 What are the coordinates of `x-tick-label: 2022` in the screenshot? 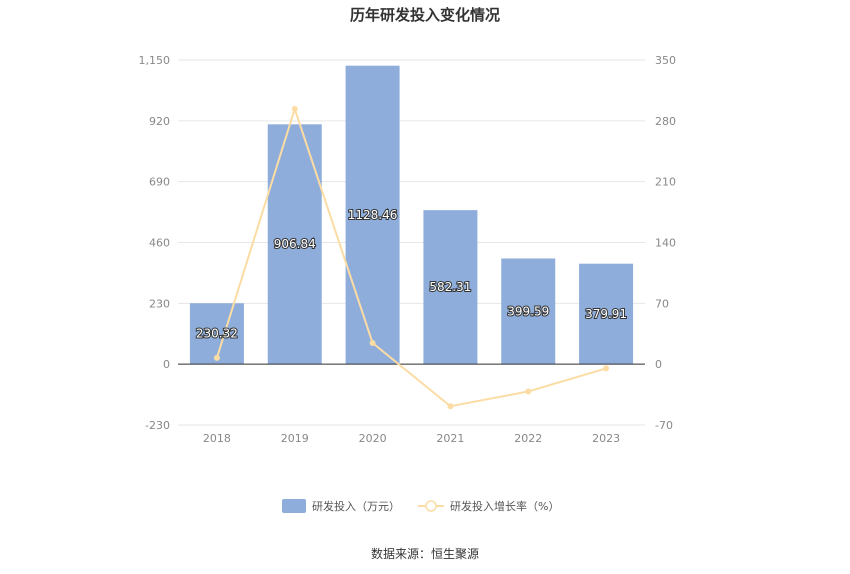 It's located at (528, 438).